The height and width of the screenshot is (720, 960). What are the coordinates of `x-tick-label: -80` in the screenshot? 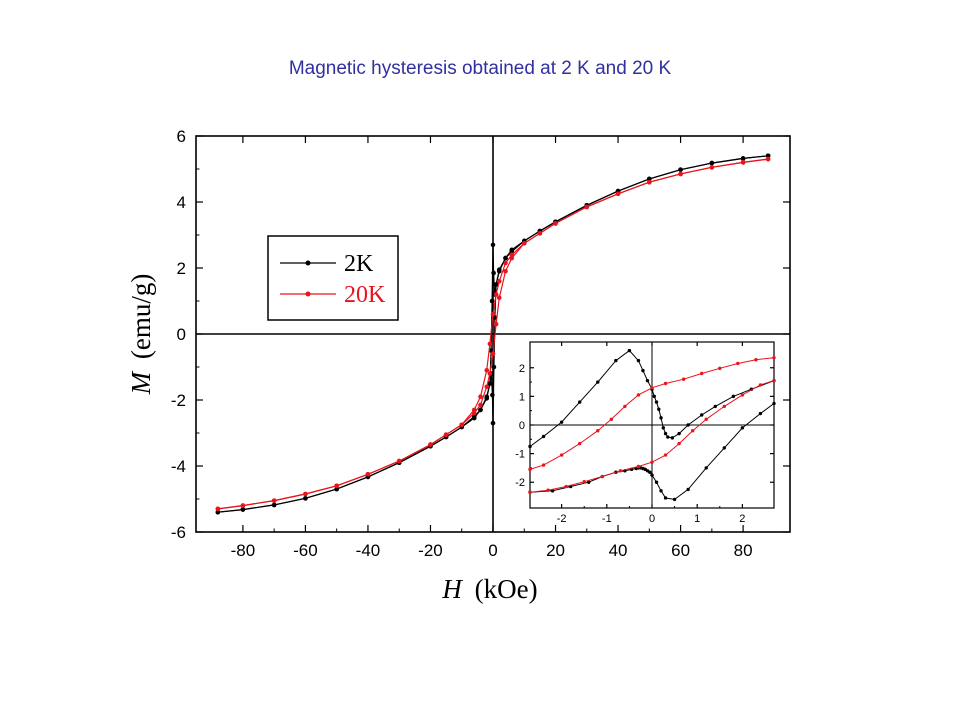 It's located at (243, 550).